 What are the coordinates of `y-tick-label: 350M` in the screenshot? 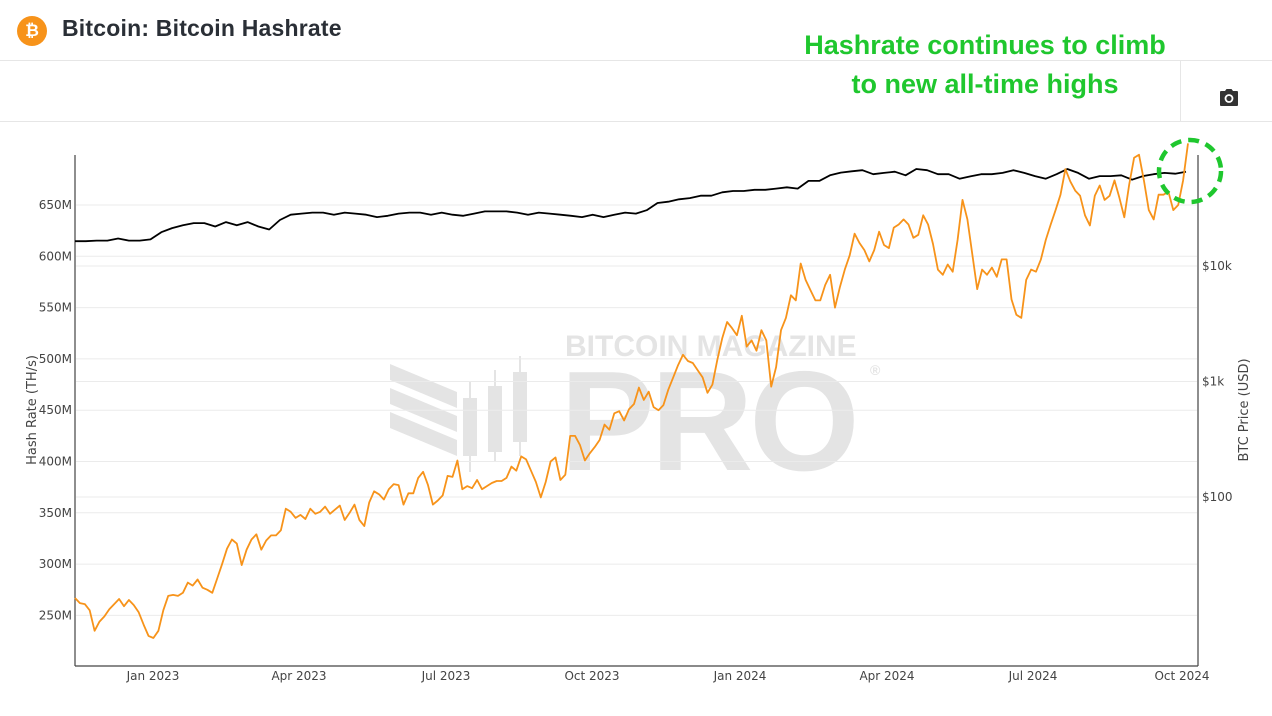 It's located at (55, 513).